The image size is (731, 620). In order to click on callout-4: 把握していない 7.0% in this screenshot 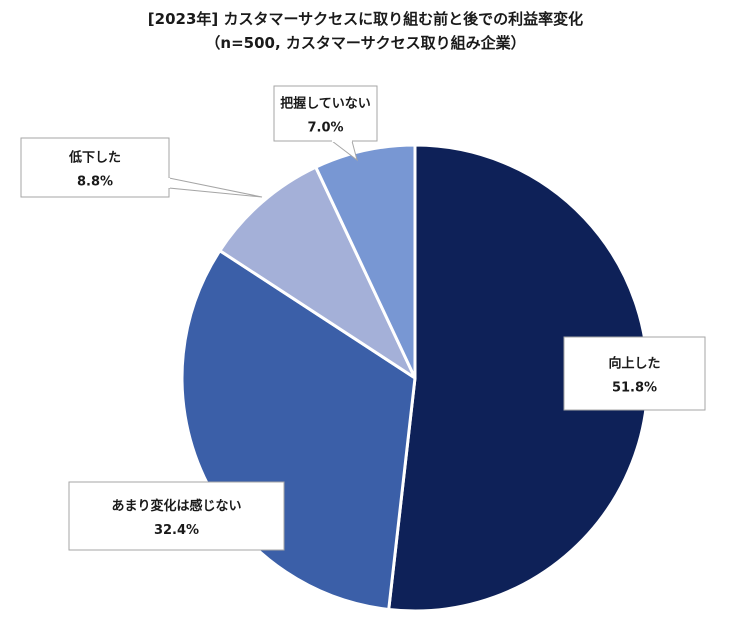, I will do `click(325, 123)`.